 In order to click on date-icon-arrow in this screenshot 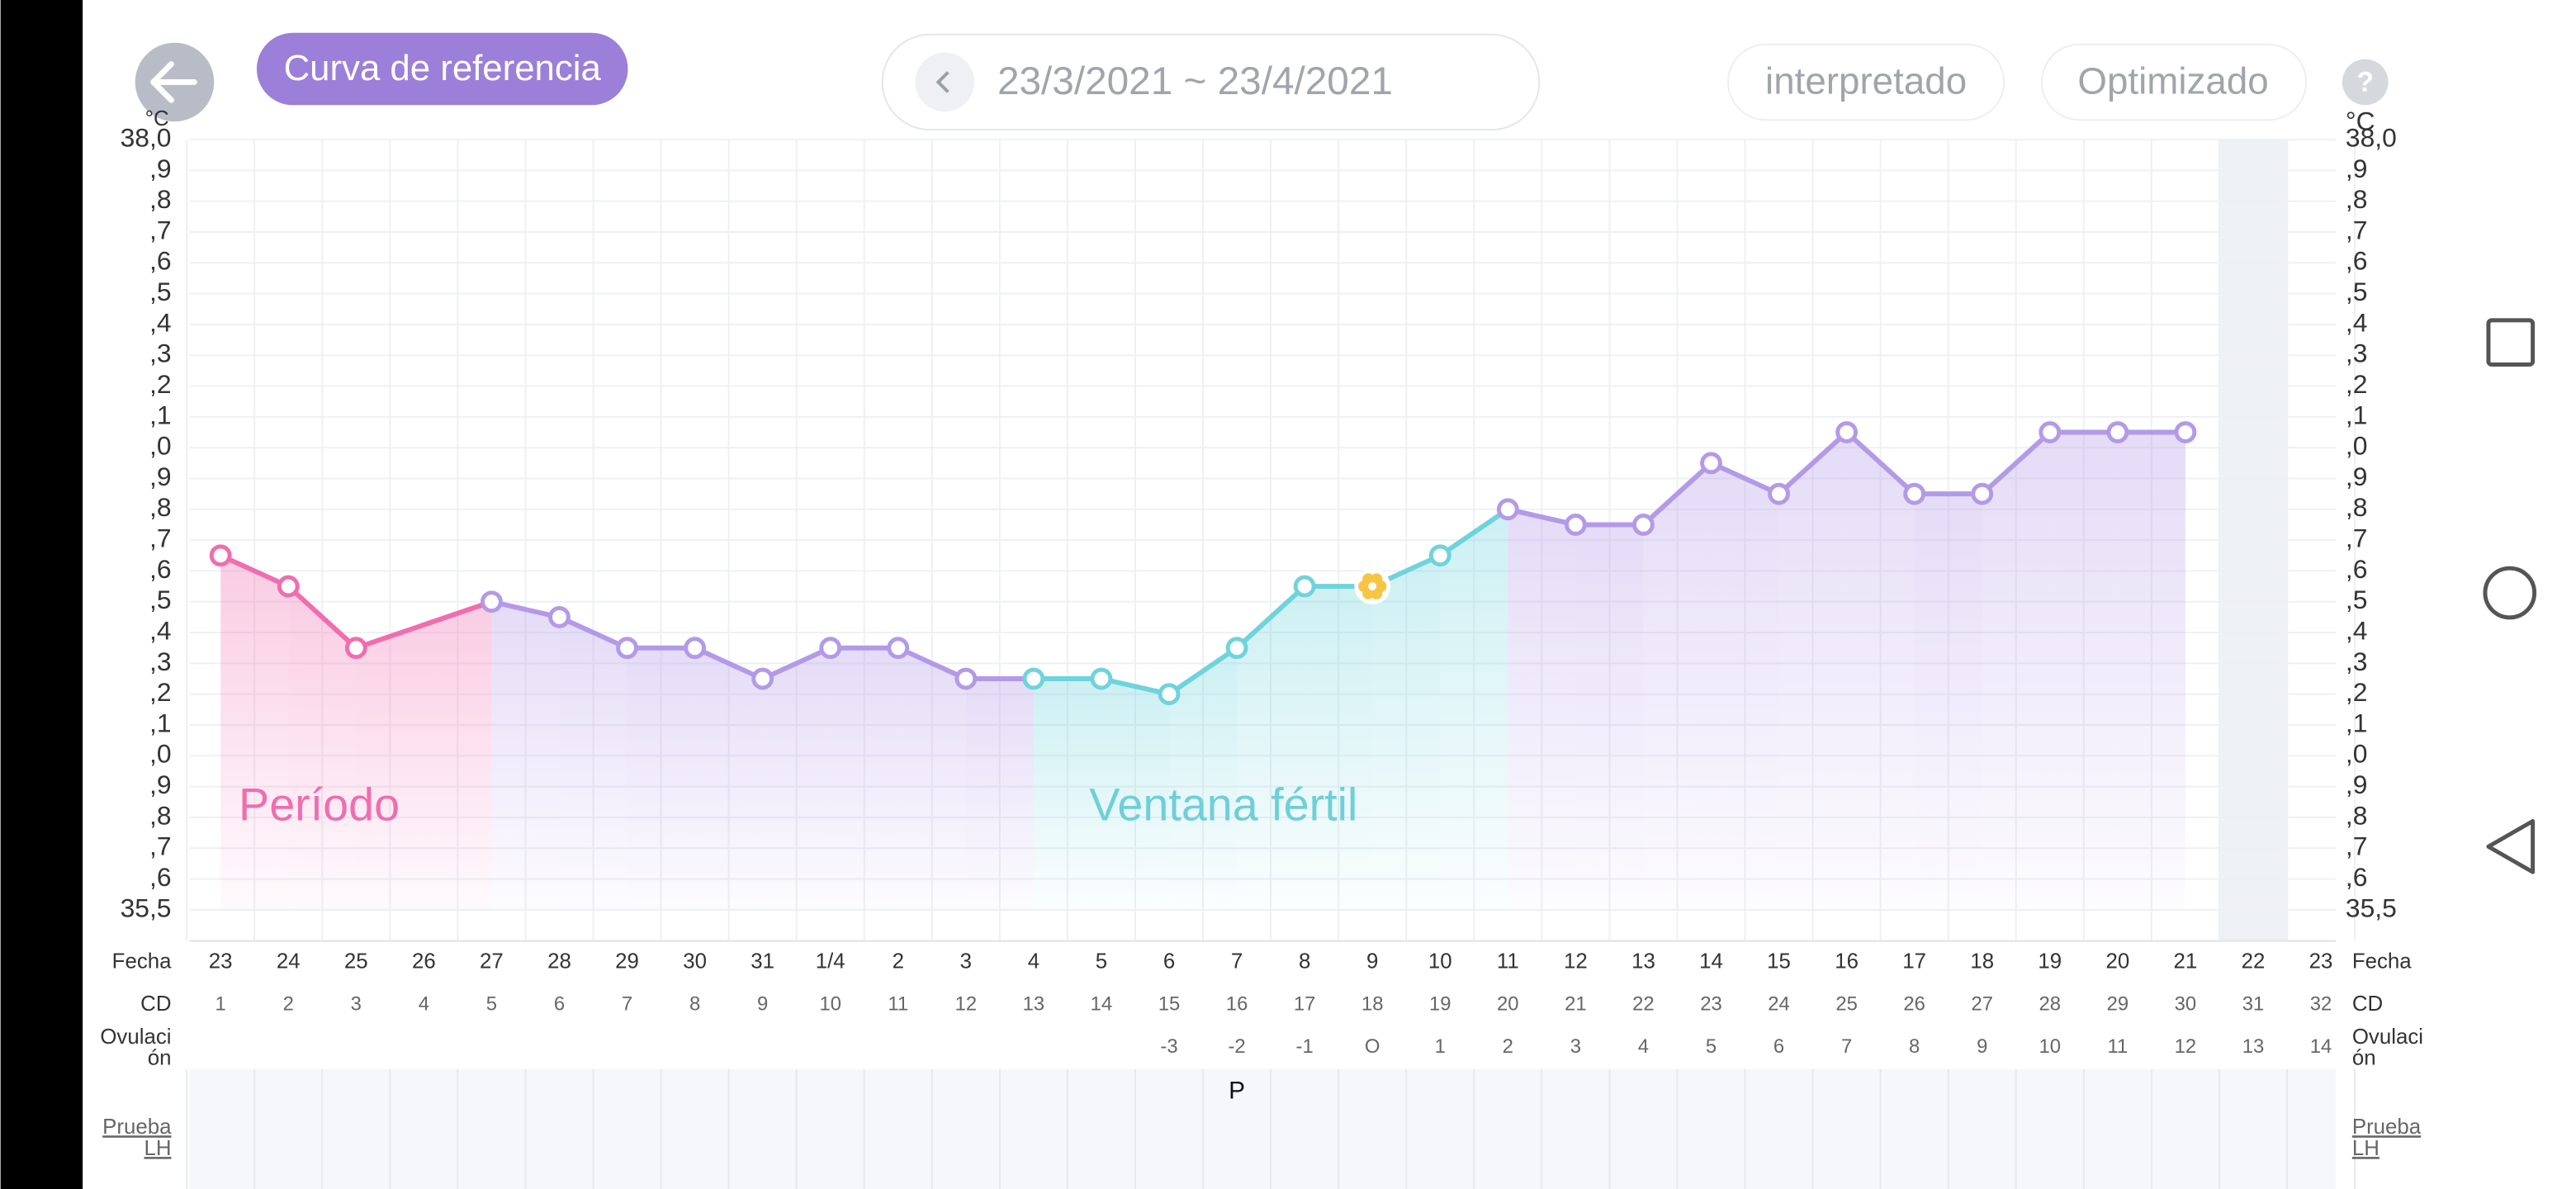, I will do `click(942, 82)`.